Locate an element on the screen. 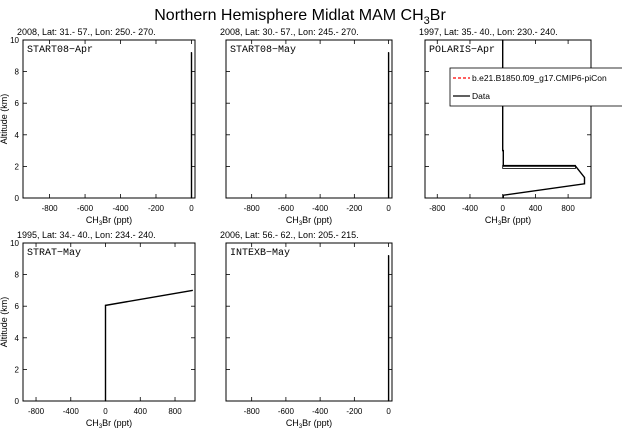 The height and width of the screenshot is (436, 622). panel-header: 1995, Lat: 34.- 40., Lon: 234.- 240. is located at coordinates (86, 235).